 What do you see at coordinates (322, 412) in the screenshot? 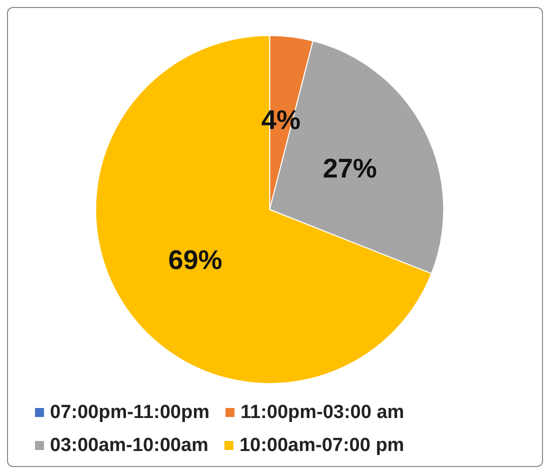
I see `legend-label: 11:00pm-03:00 am` at bounding box center [322, 412].